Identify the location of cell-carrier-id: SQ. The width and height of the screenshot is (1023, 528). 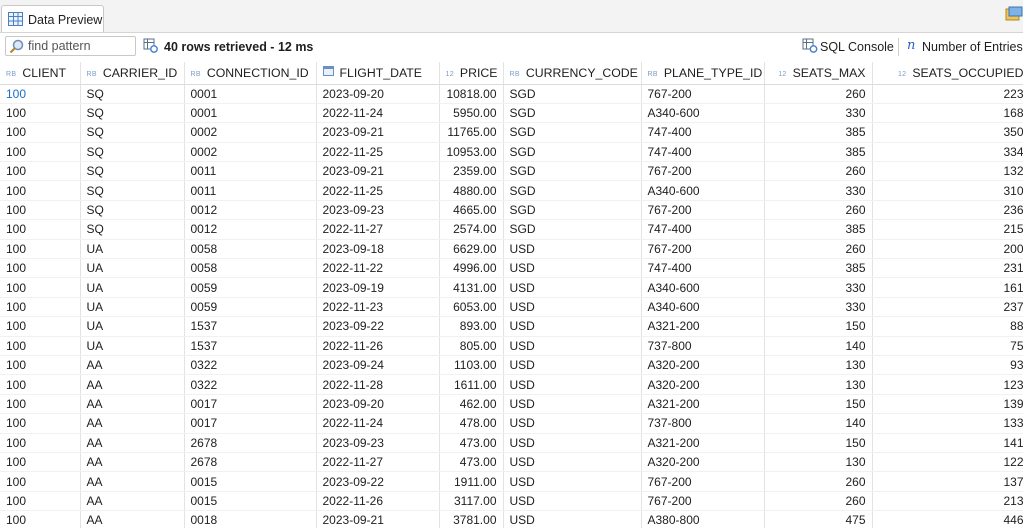
(132, 171).